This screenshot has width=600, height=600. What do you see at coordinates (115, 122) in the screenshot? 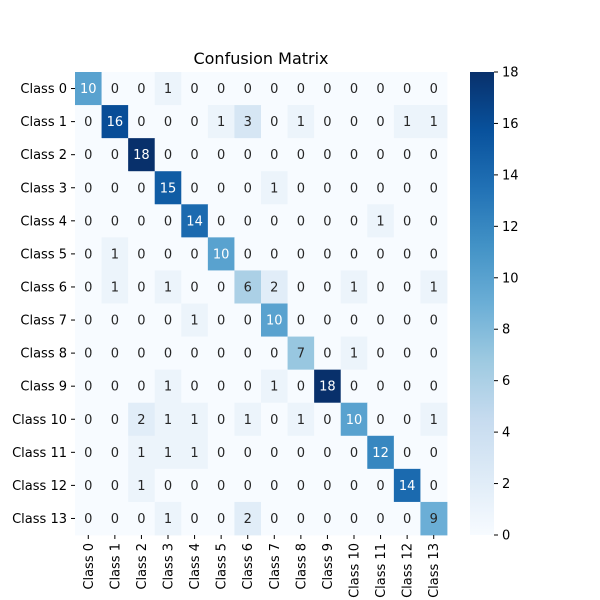
I see `cell-value-label: 16` at bounding box center [115, 122].